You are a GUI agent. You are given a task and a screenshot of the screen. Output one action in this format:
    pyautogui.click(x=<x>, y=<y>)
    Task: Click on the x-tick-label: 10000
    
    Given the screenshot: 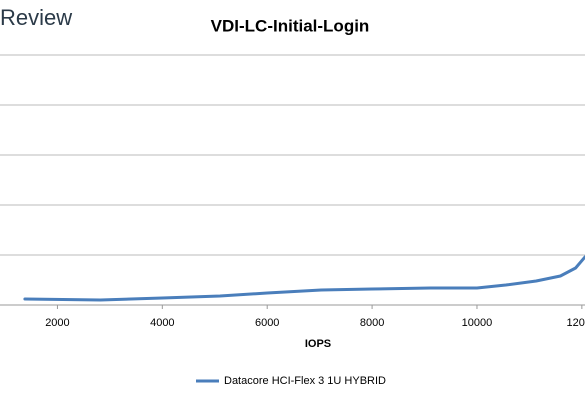 What is the action you would take?
    pyautogui.click(x=477, y=323)
    